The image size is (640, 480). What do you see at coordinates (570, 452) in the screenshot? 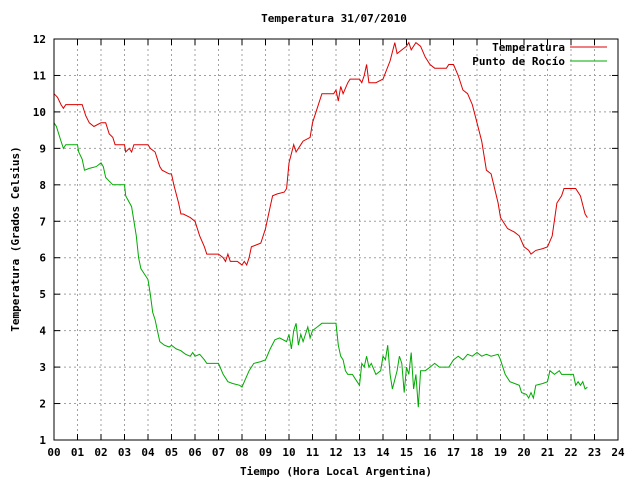
I see `x-tick-label: 22` at bounding box center [570, 452].